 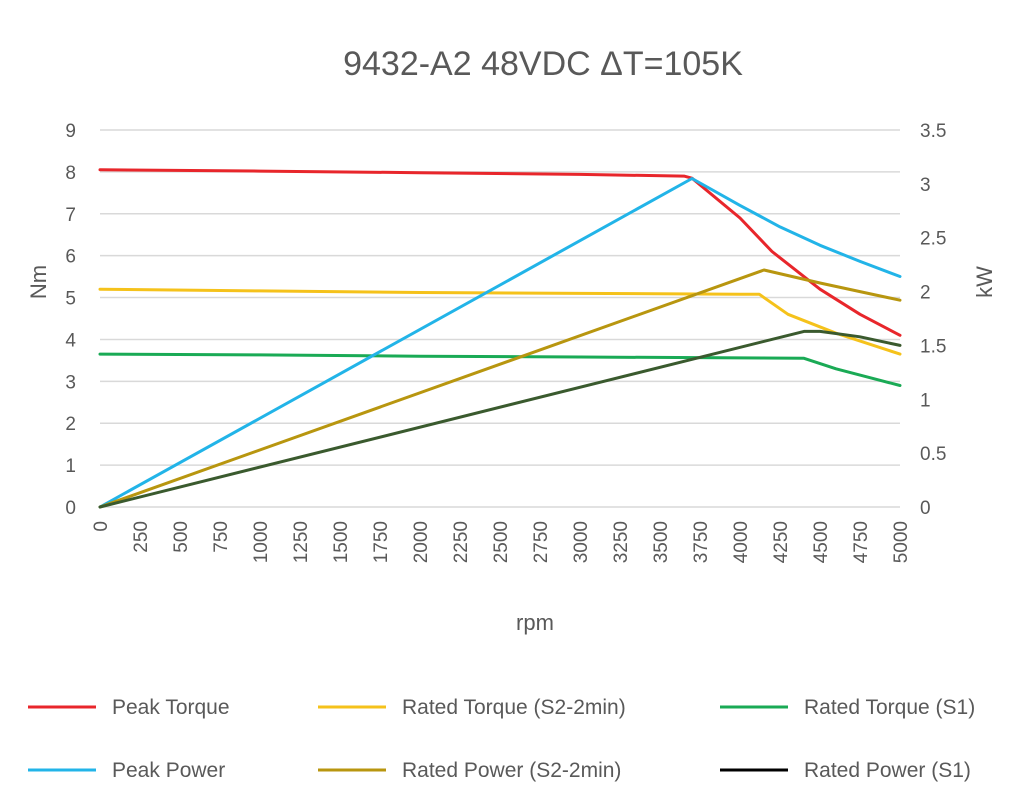 What do you see at coordinates (500, 321) in the screenshot?
I see `series-line-rated-torque-s2-2min` at bounding box center [500, 321].